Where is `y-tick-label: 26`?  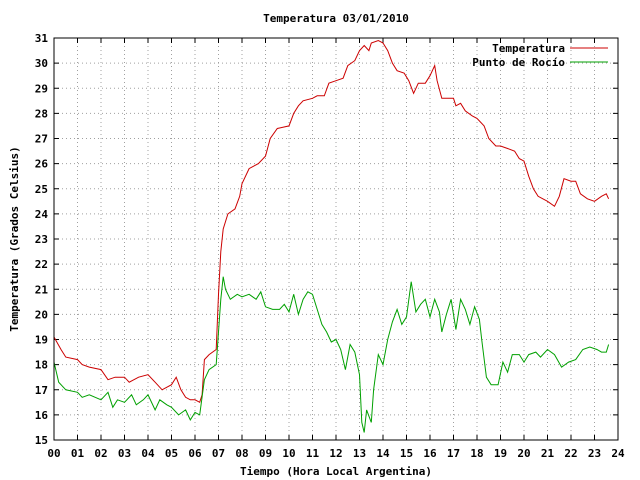
y-tick-label: 26 is located at coordinates (42, 164).